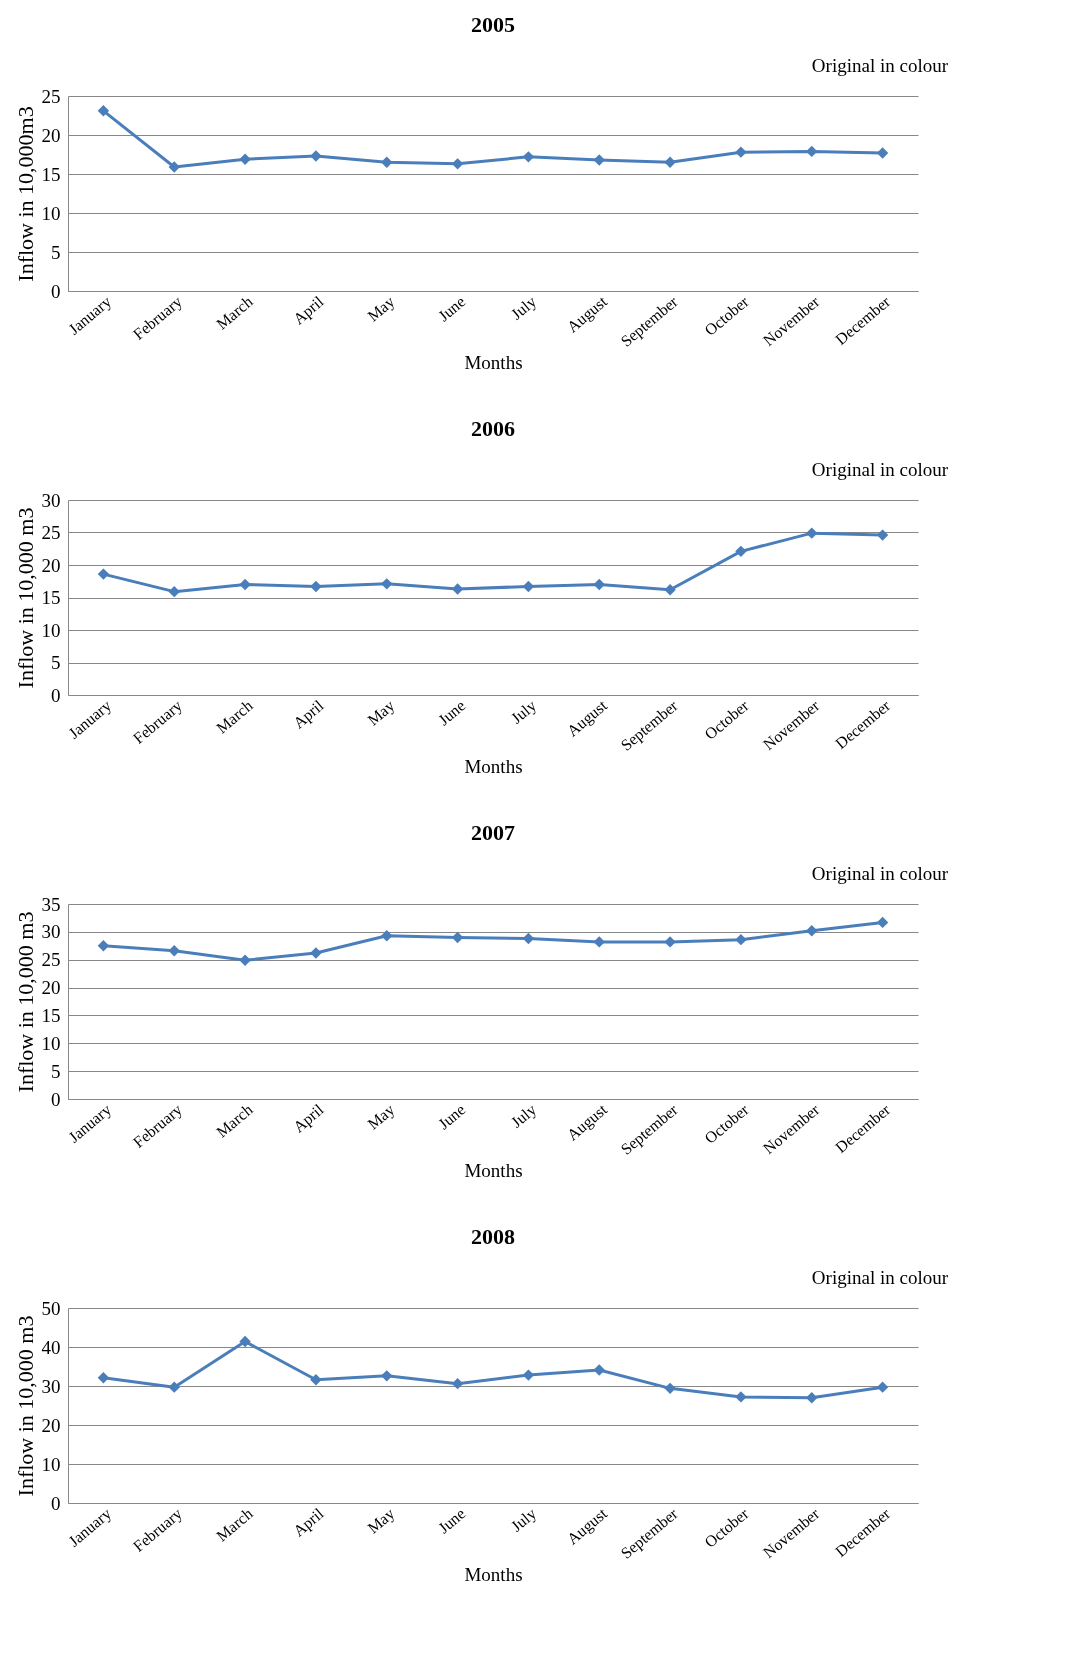  Describe the element at coordinates (25, 194) in the screenshot. I see `y-axis-title: Inflow in 10,000m3` at that location.